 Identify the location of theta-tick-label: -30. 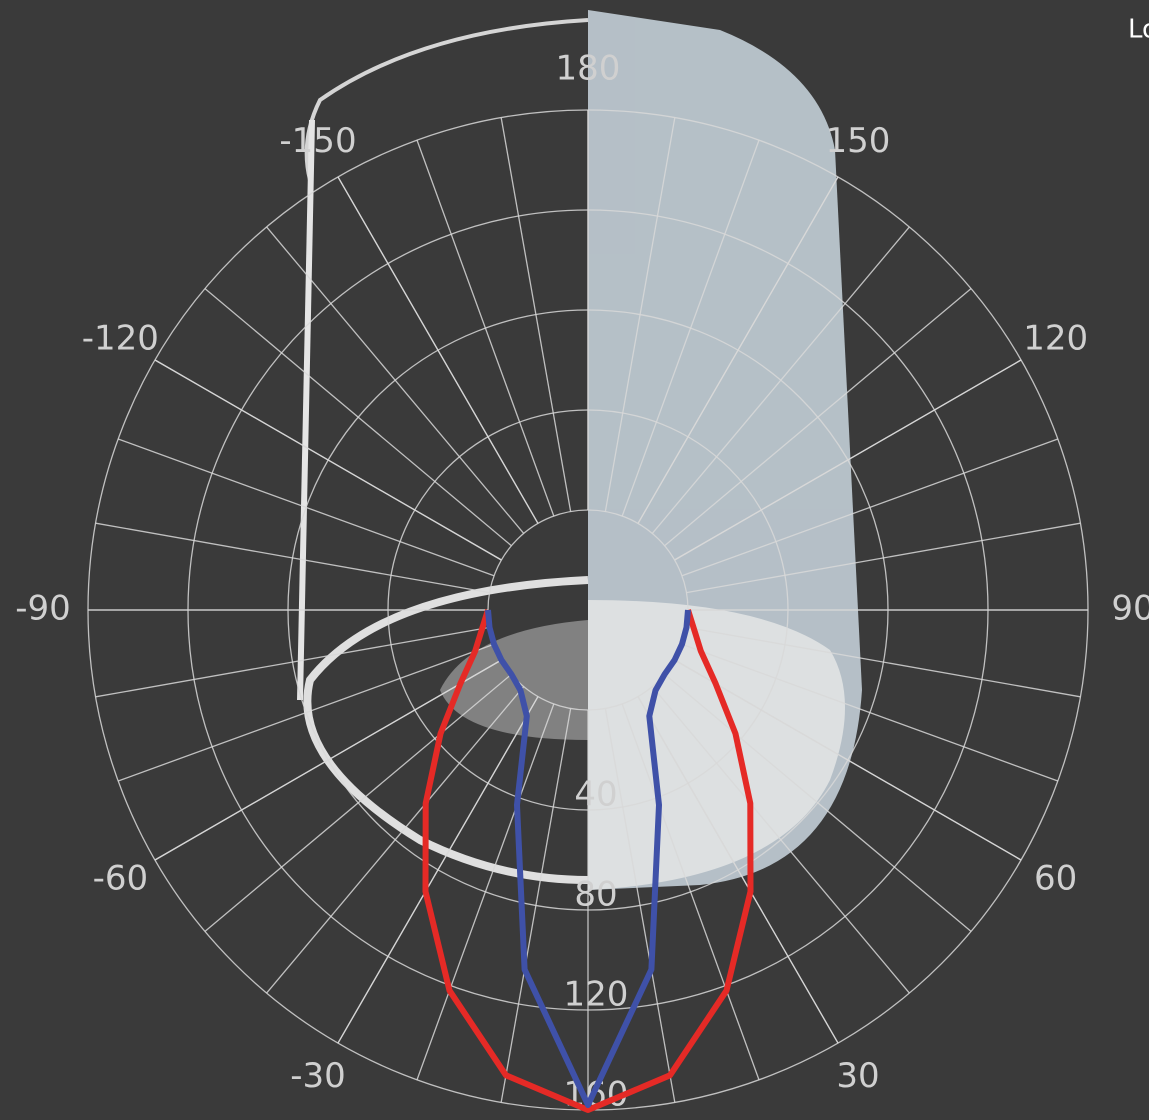
(318, 1076).